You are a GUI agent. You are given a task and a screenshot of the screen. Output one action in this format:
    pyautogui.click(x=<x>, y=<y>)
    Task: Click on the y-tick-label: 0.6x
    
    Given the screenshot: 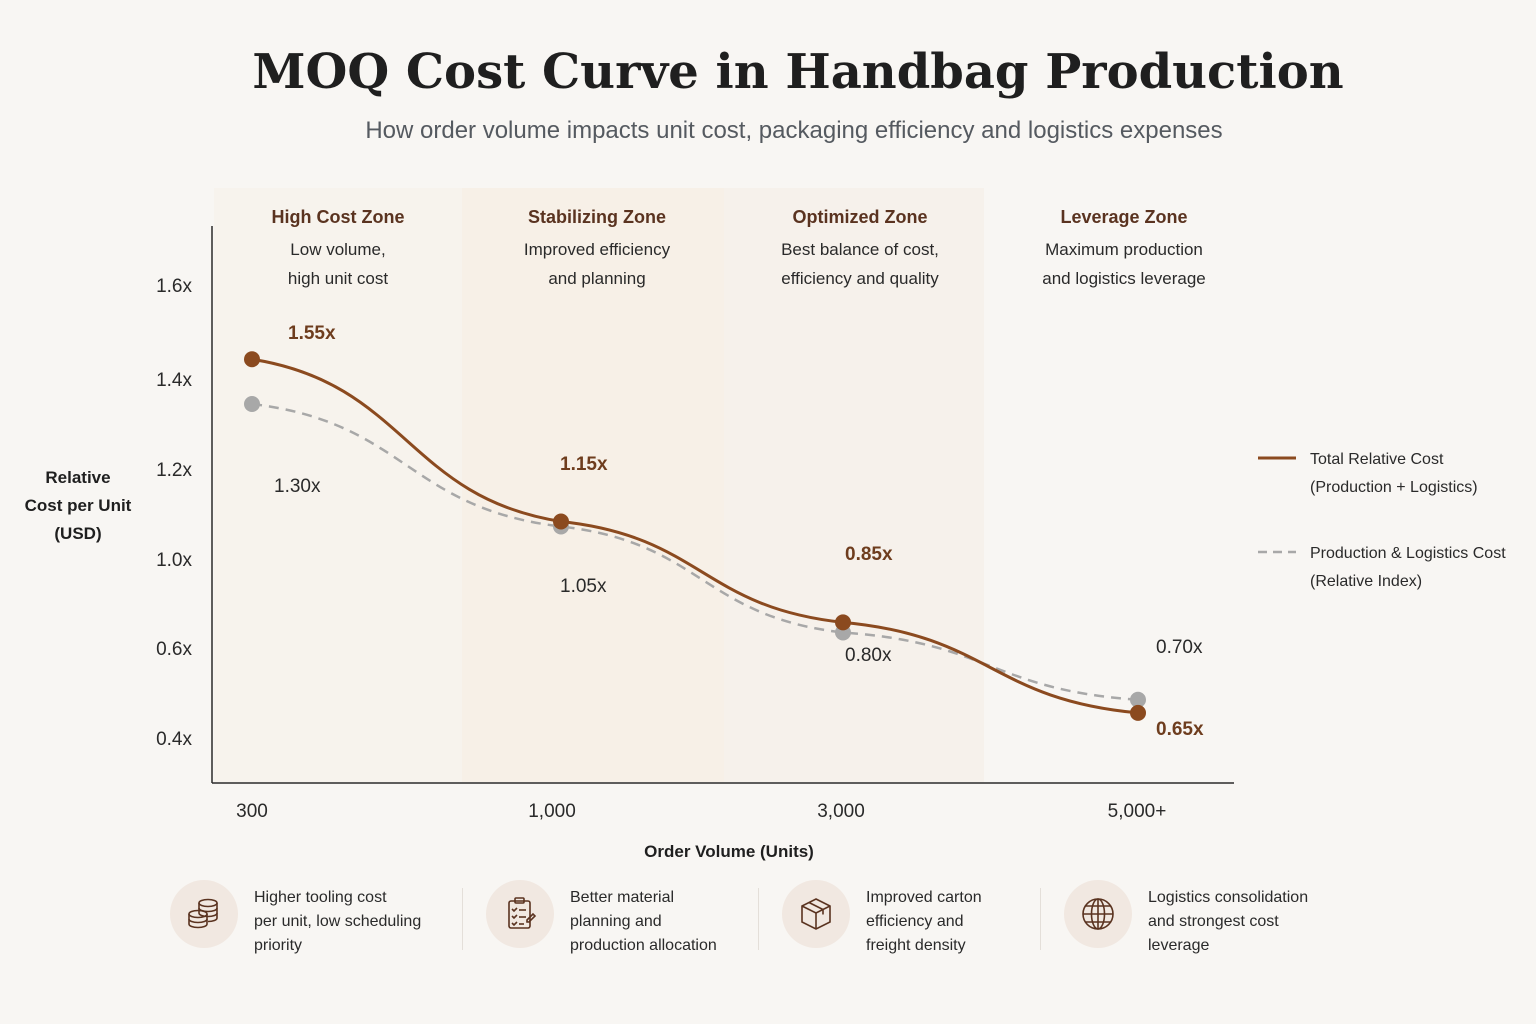 What is the action you would take?
    pyautogui.click(x=174, y=649)
    